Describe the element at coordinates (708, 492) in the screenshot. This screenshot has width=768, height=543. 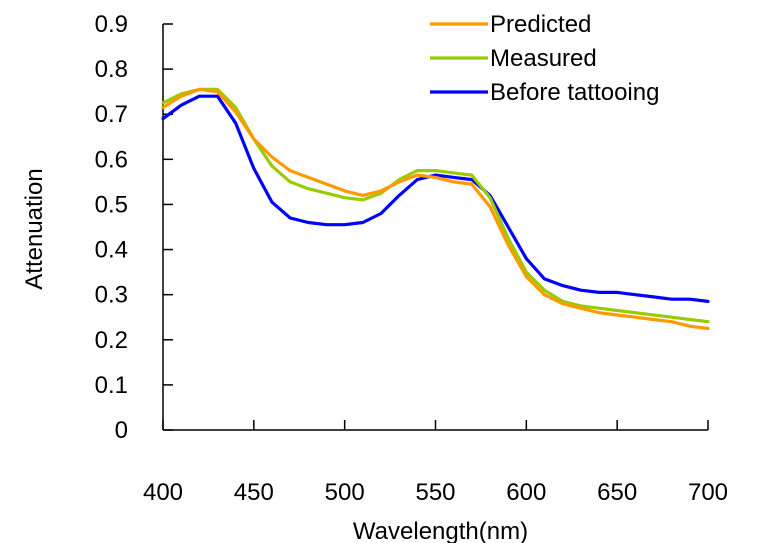
I see `x-tick-label: 700` at that location.